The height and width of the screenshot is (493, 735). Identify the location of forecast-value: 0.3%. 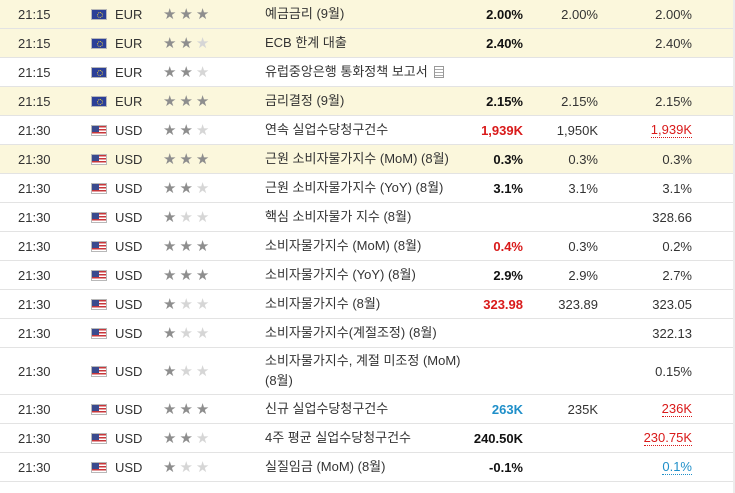
(583, 246).